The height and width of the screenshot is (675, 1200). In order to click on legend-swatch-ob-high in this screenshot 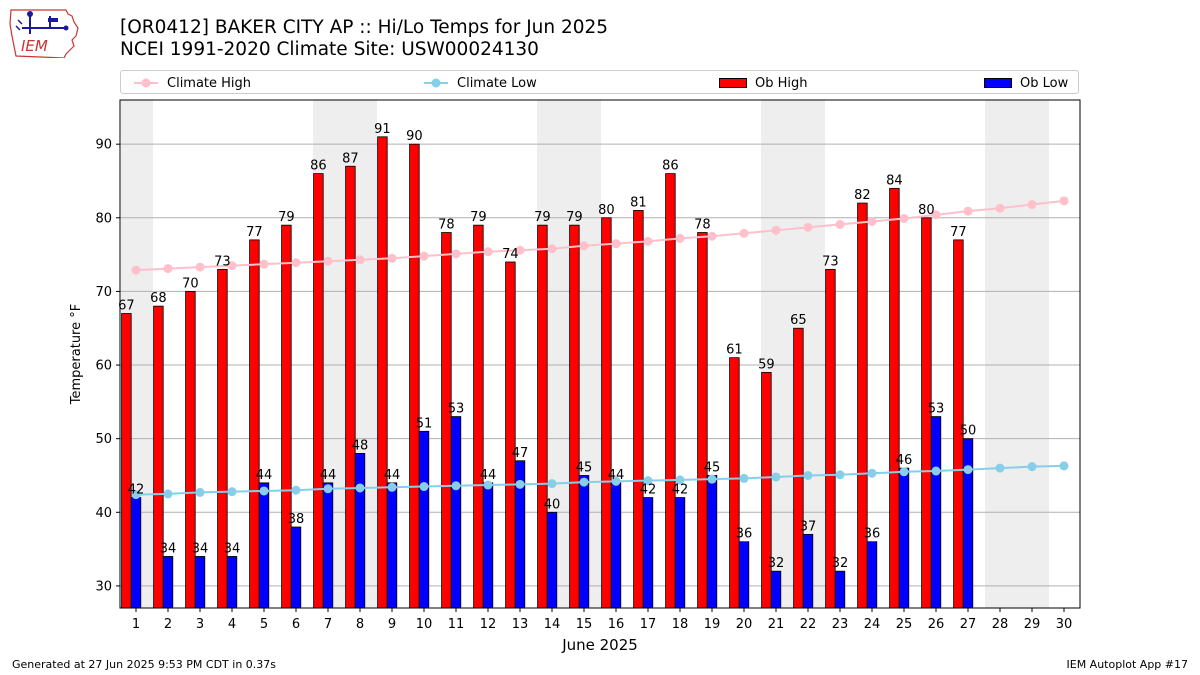, I will do `click(733, 83)`.